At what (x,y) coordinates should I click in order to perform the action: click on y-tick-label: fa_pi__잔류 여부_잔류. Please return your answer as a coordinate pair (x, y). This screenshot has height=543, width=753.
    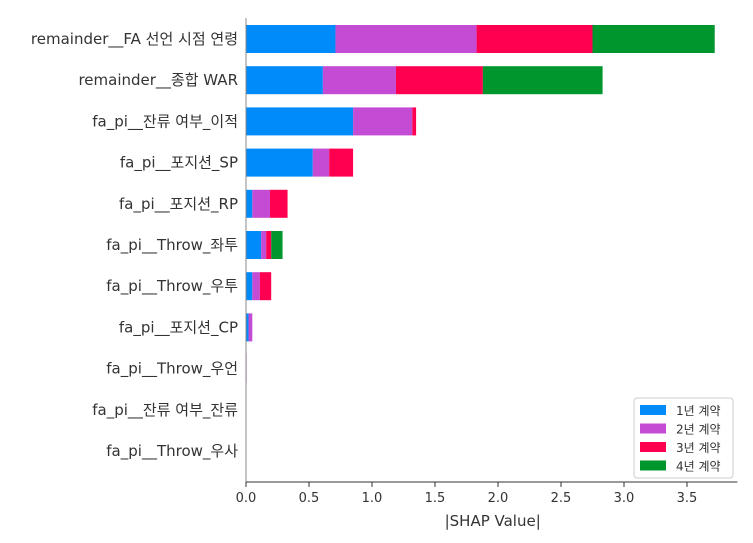
    Looking at the image, I should click on (165, 410).